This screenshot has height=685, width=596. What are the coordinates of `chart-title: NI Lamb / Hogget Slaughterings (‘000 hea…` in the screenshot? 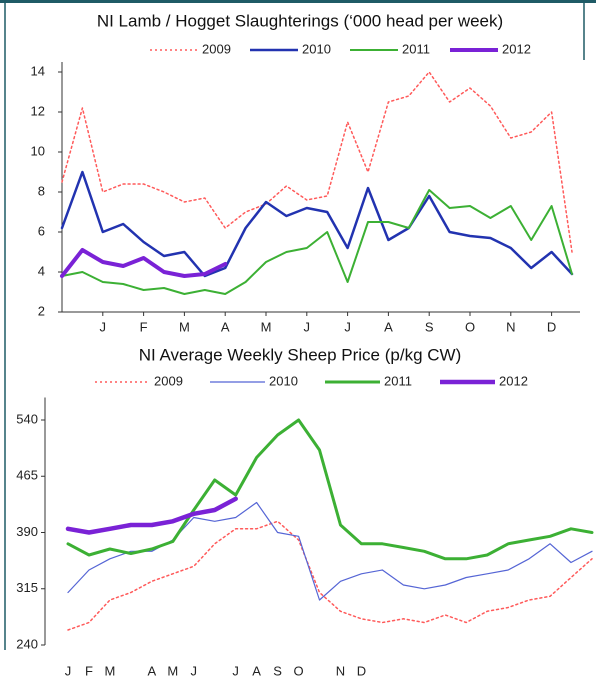 It's located at (300, 20).